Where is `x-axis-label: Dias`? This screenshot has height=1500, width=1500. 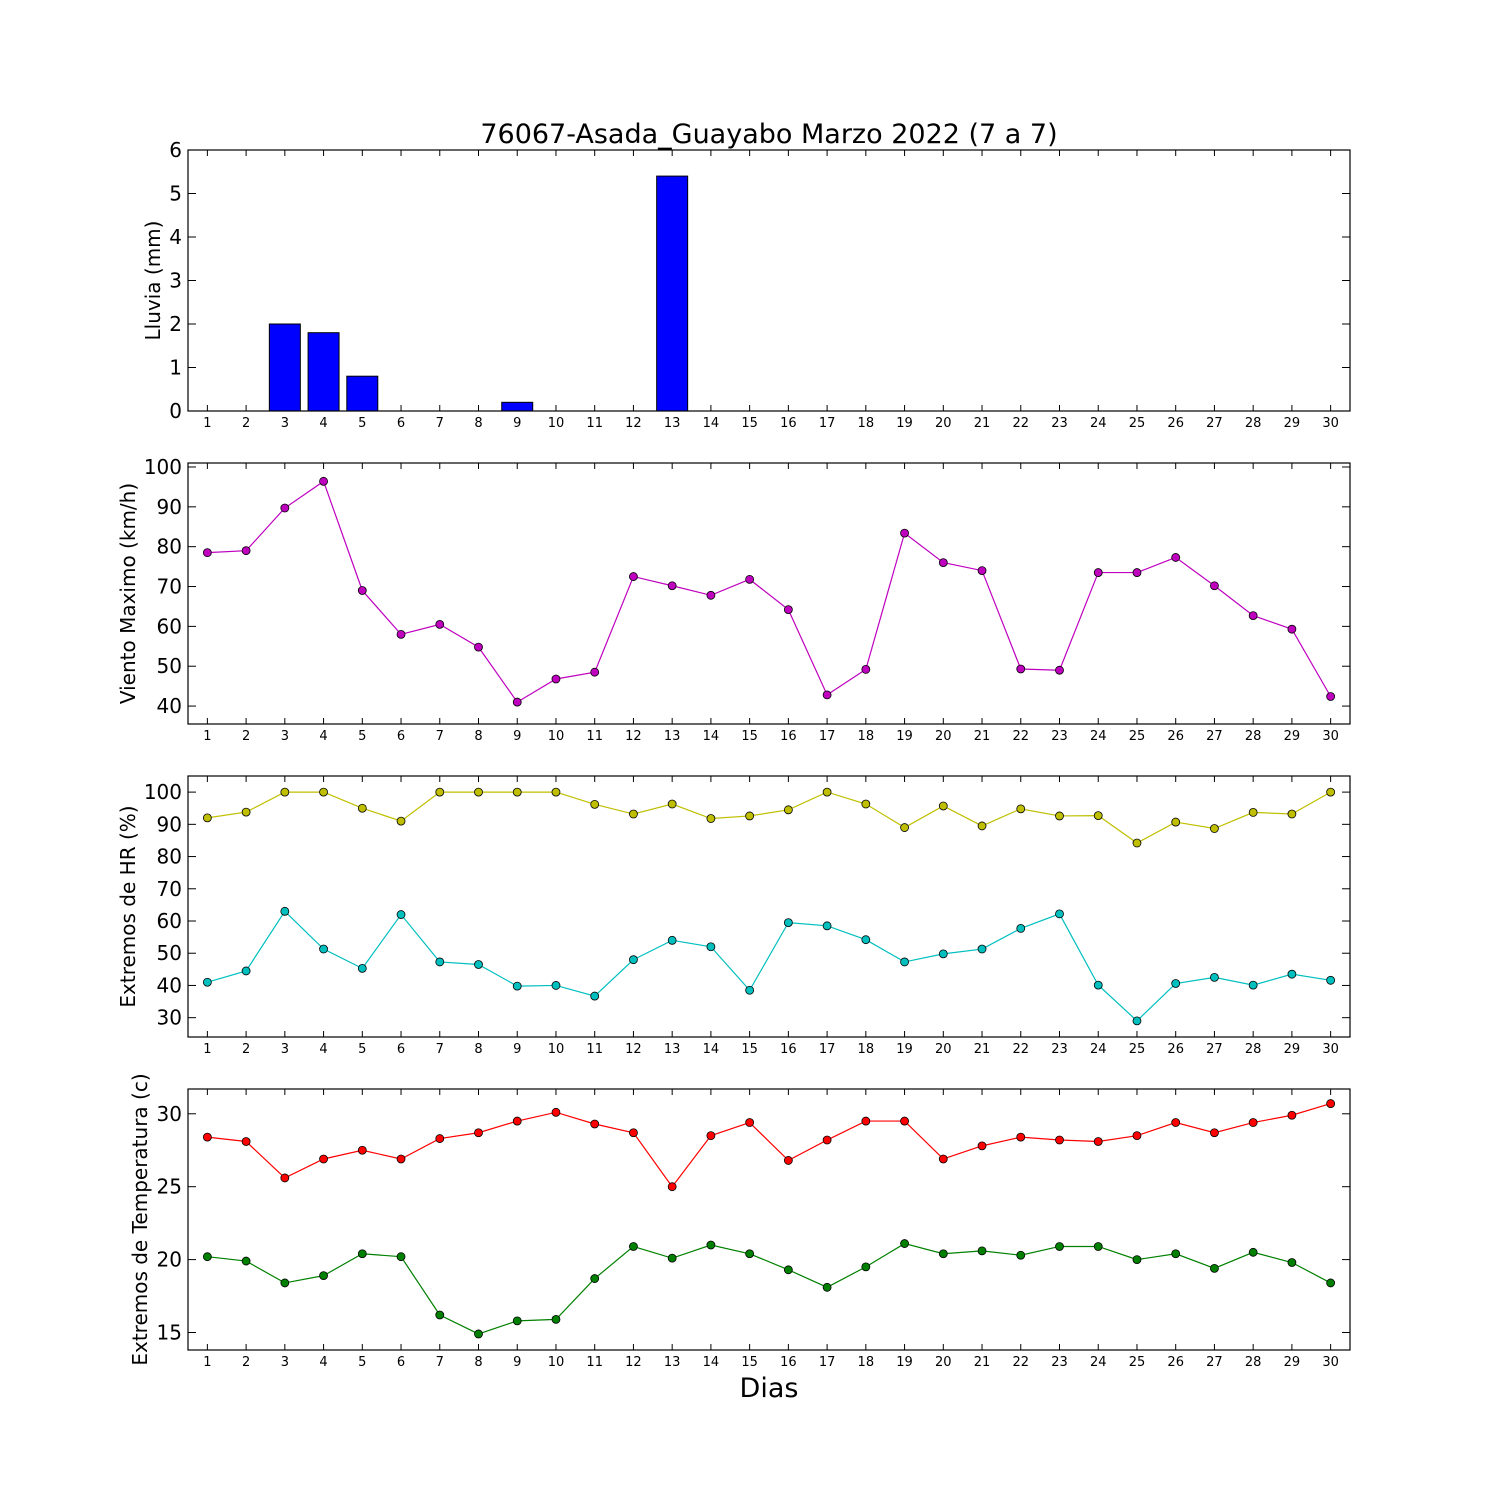 x-axis-label: Dias is located at coordinates (769, 1388).